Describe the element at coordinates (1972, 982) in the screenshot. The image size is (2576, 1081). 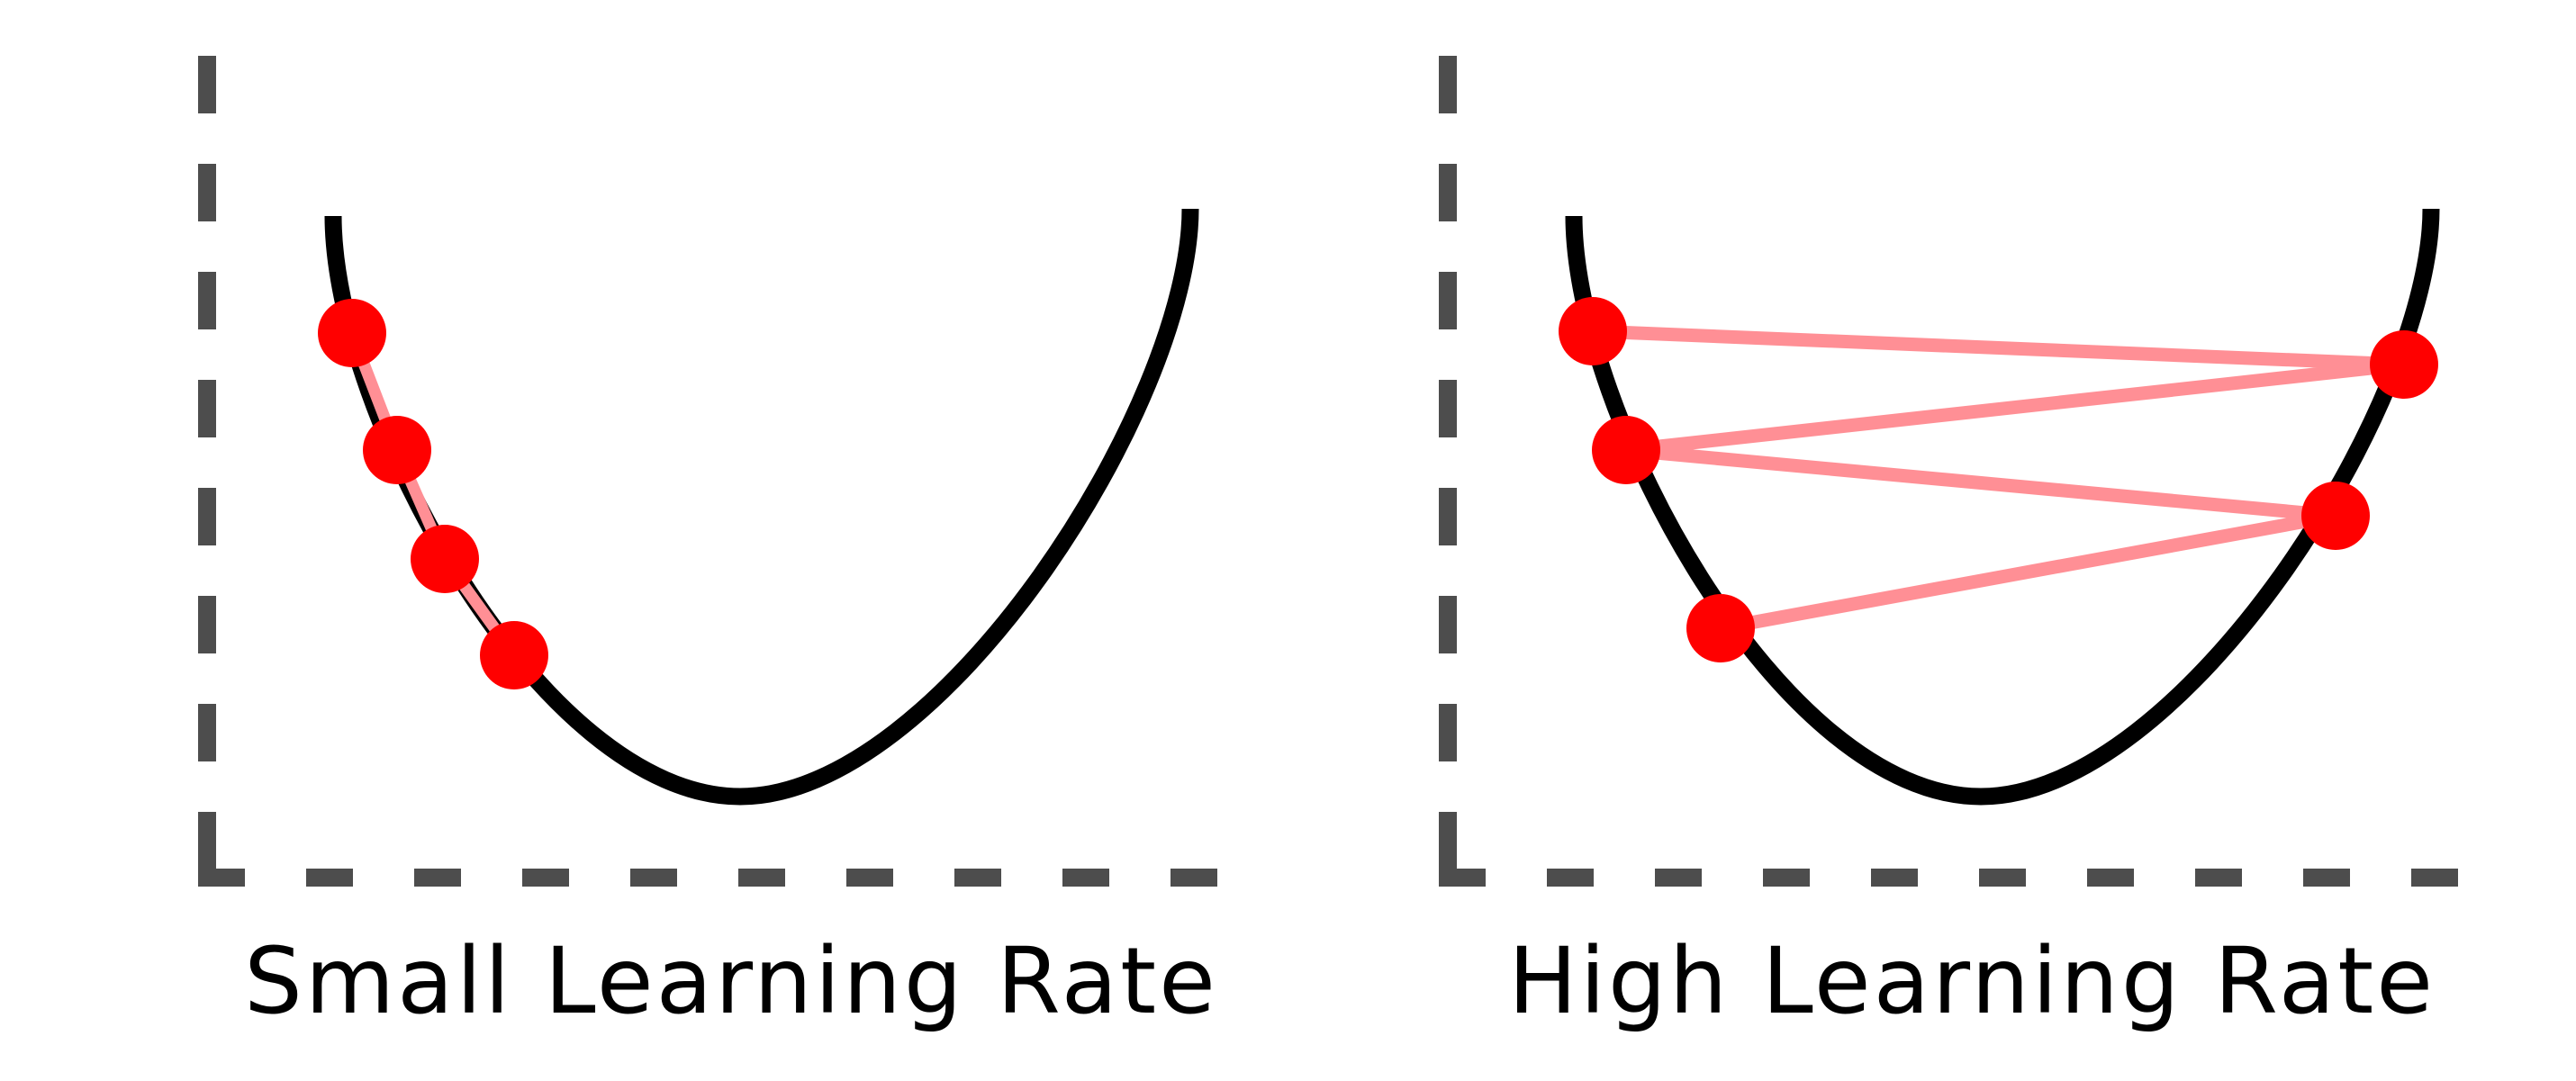
I see `panel-caption: High Learning Rate` at that location.